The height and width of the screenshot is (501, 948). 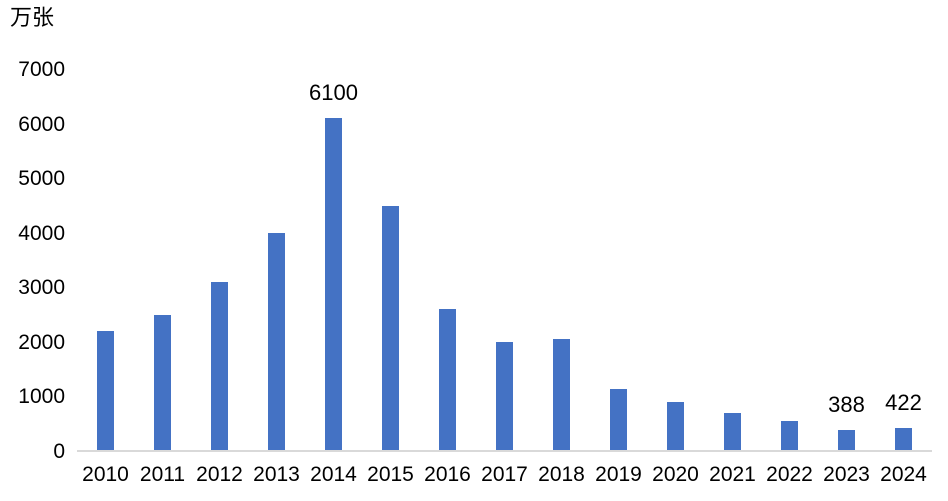 What do you see at coordinates (504, 474) in the screenshot?
I see `x-tick-label: 2017` at bounding box center [504, 474].